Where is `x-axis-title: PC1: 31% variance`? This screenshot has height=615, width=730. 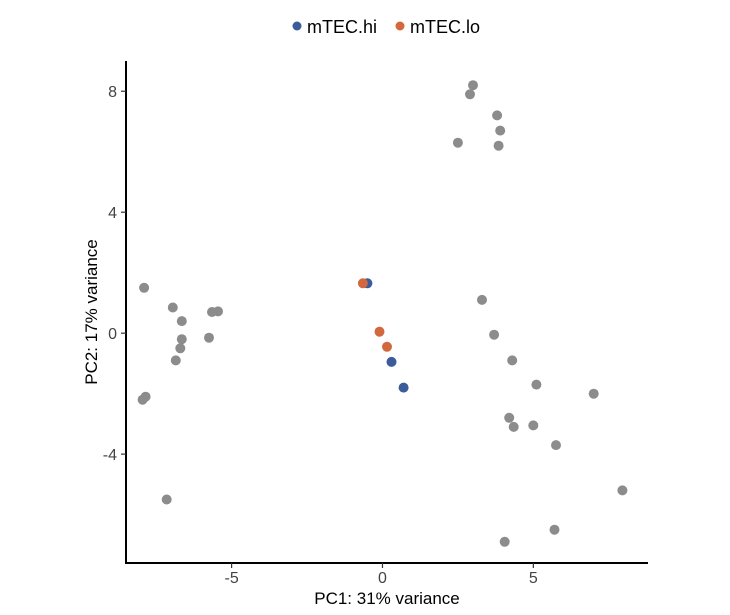
x-axis-title: PC1: 31% variance is located at coordinates (387, 598).